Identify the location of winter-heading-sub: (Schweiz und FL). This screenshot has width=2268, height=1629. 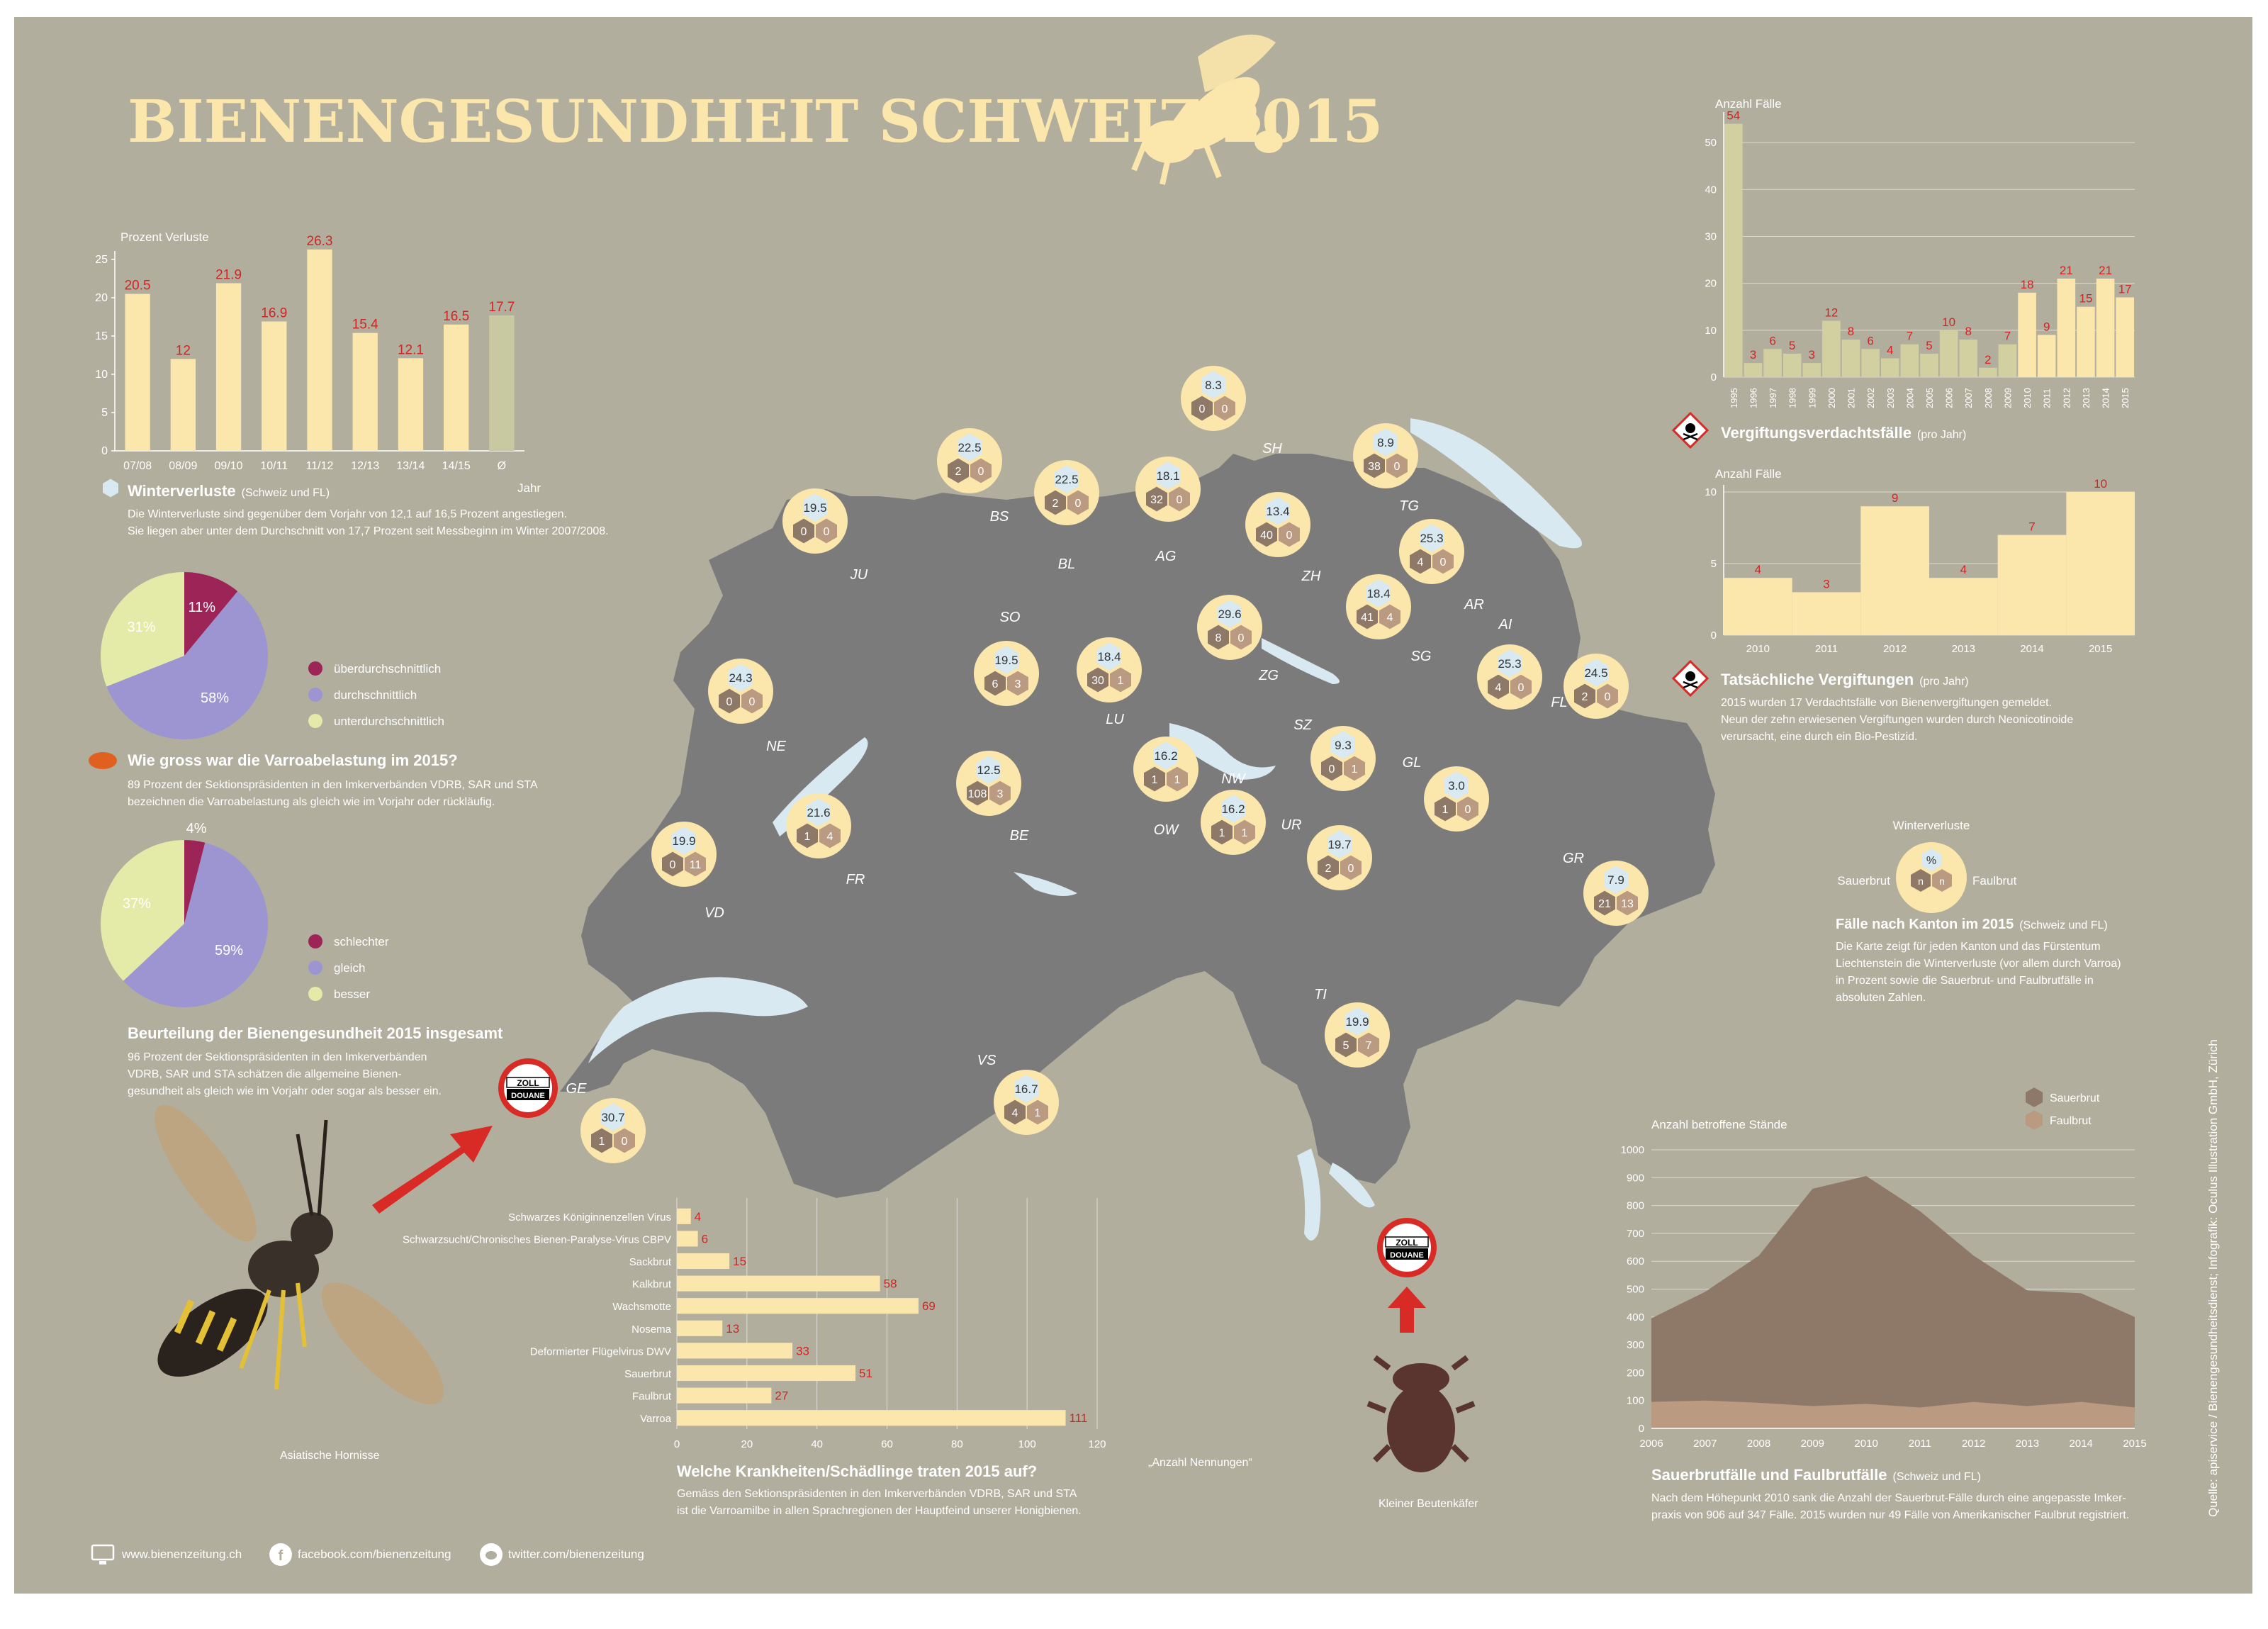
(286, 493).